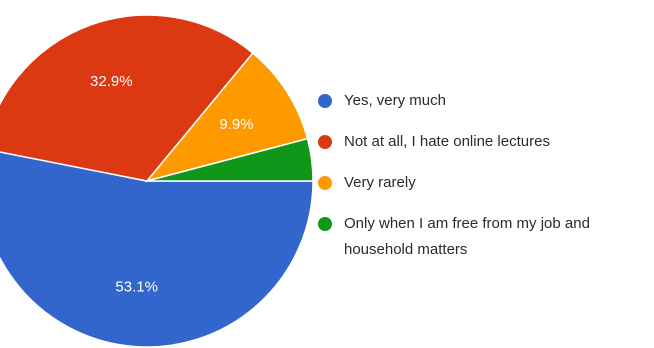 The height and width of the screenshot is (348, 654). I want to click on legend-item-0: Yes, very much, so click(483, 101).